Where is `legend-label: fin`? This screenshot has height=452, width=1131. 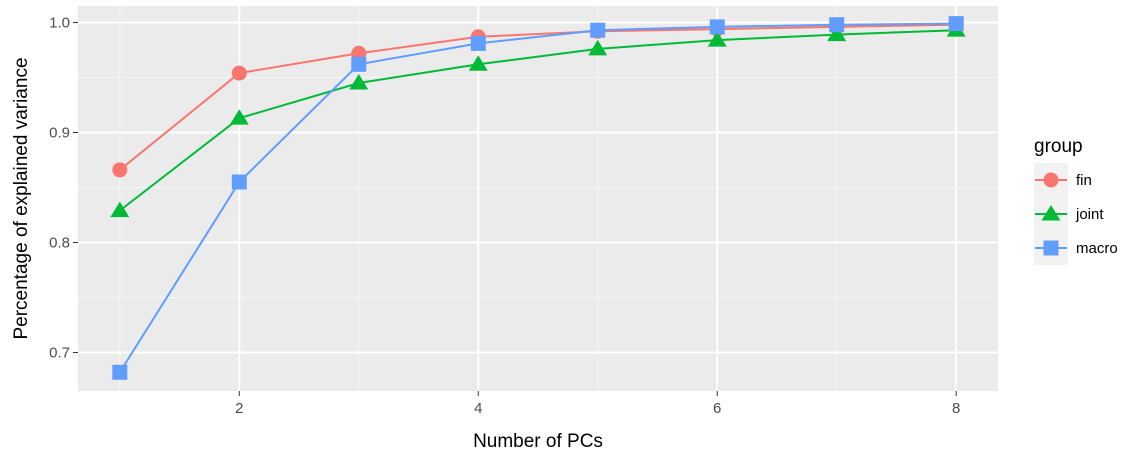
legend-label: fin is located at coordinates (1084, 180).